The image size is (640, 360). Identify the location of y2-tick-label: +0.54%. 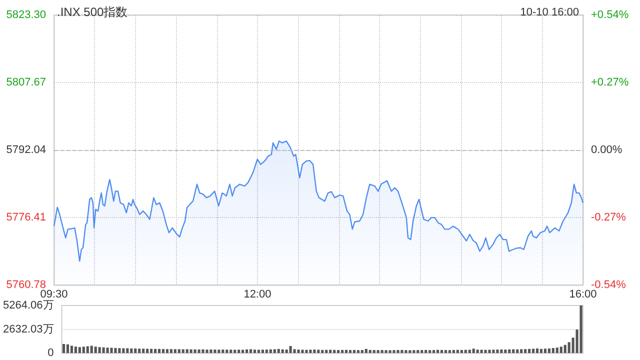
(610, 15).